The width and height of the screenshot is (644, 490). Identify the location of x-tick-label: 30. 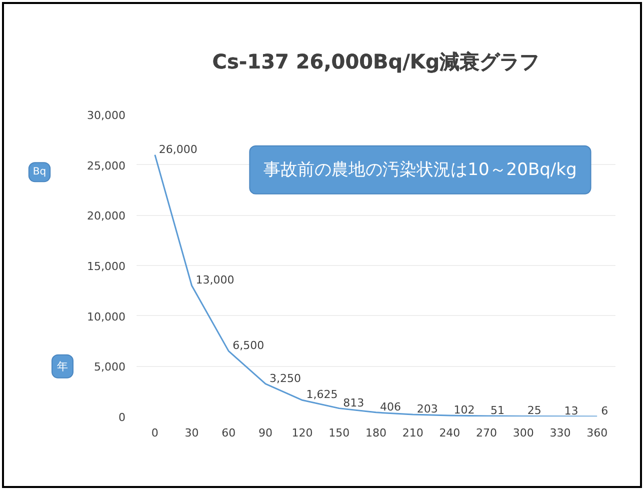
(191, 433).